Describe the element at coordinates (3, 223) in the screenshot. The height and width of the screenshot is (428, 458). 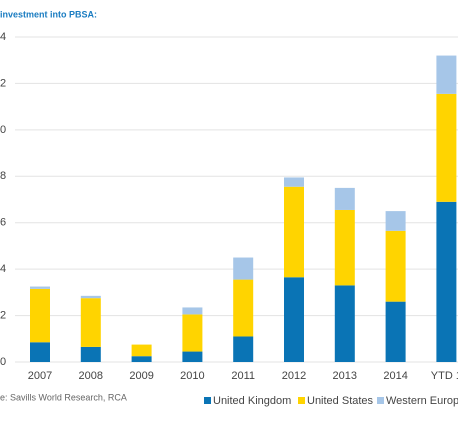
I see `y-tick-label: 6` at that location.